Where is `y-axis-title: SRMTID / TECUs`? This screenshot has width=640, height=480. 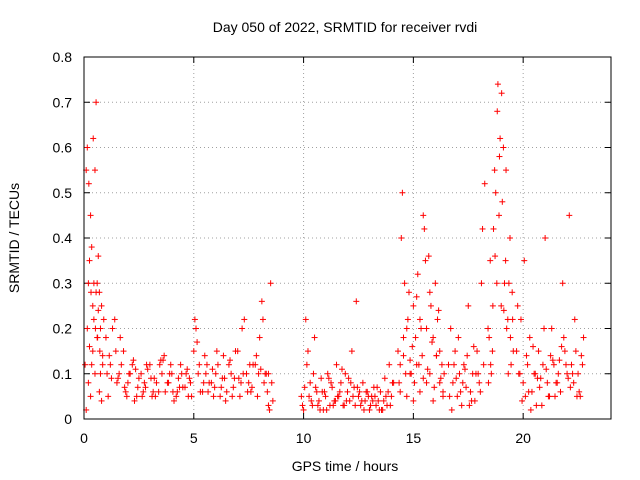 y-axis-title: SRMTID / TECUs is located at coordinates (14, 238).